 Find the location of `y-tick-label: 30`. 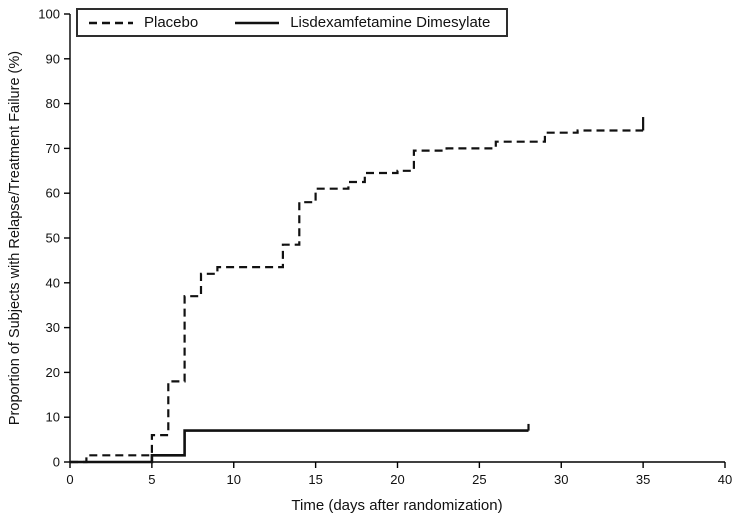

y-tick-label: 30 is located at coordinates (53, 327).